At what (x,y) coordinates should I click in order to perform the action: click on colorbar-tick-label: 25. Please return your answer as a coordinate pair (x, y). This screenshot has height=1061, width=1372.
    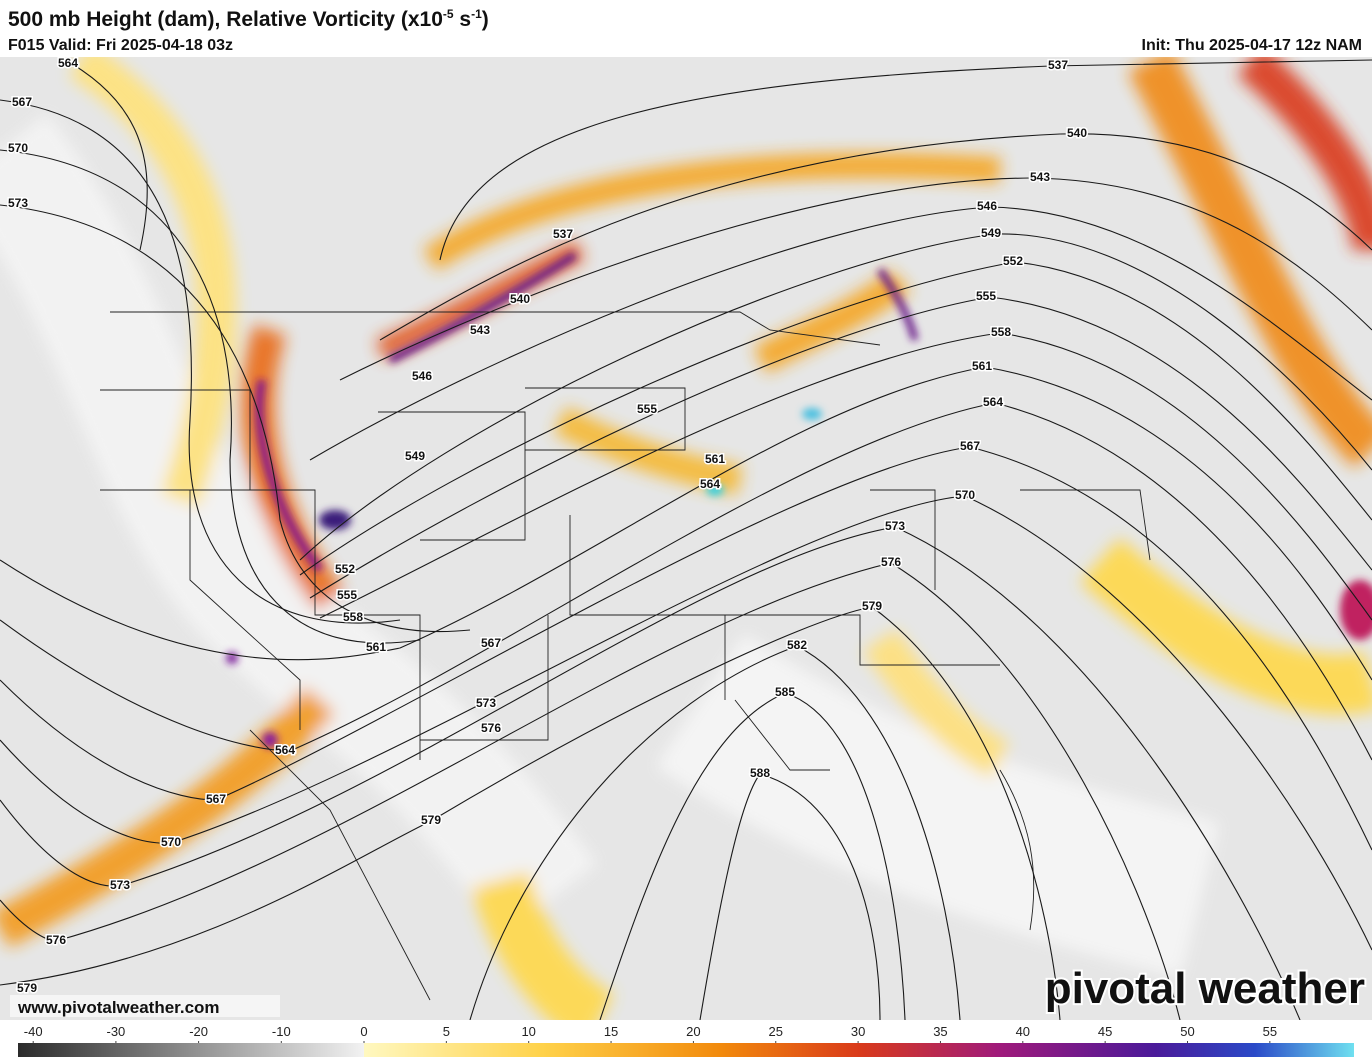
    Looking at the image, I should click on (776, 1031).